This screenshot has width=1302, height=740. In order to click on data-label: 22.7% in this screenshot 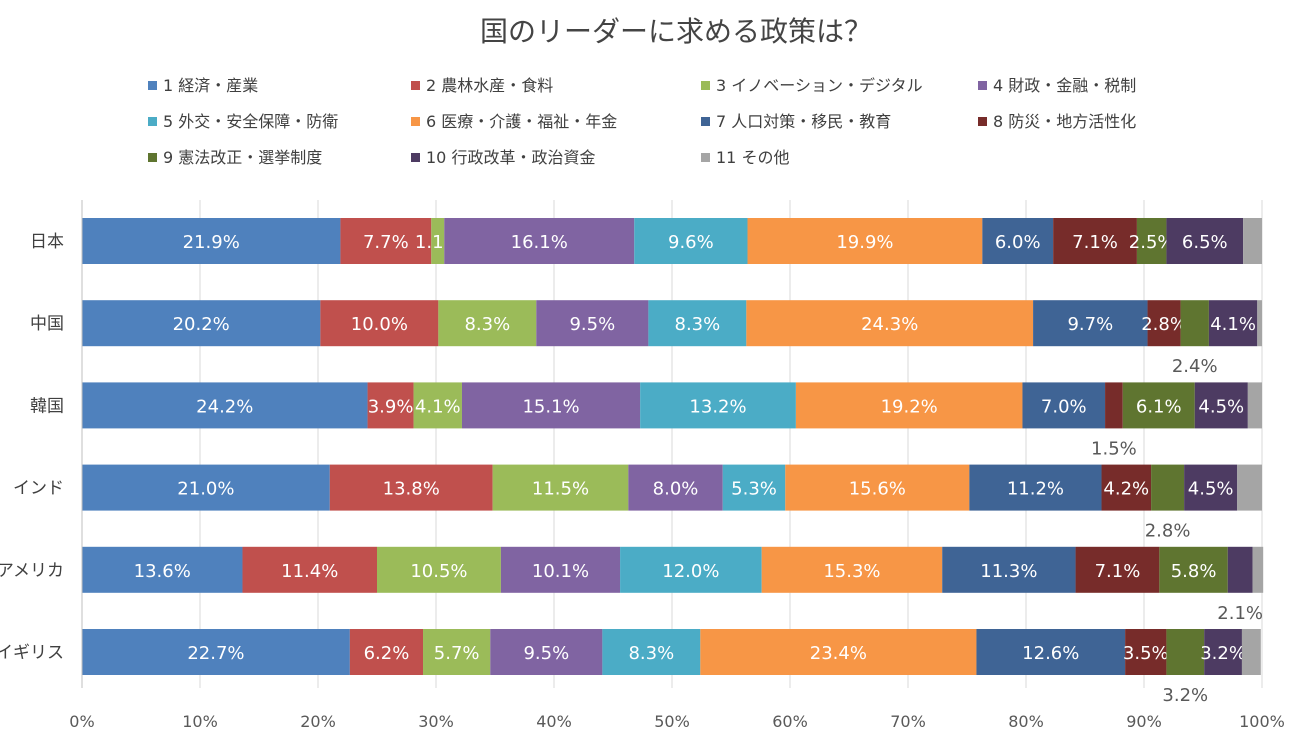, I will do `click(215, 653)`.